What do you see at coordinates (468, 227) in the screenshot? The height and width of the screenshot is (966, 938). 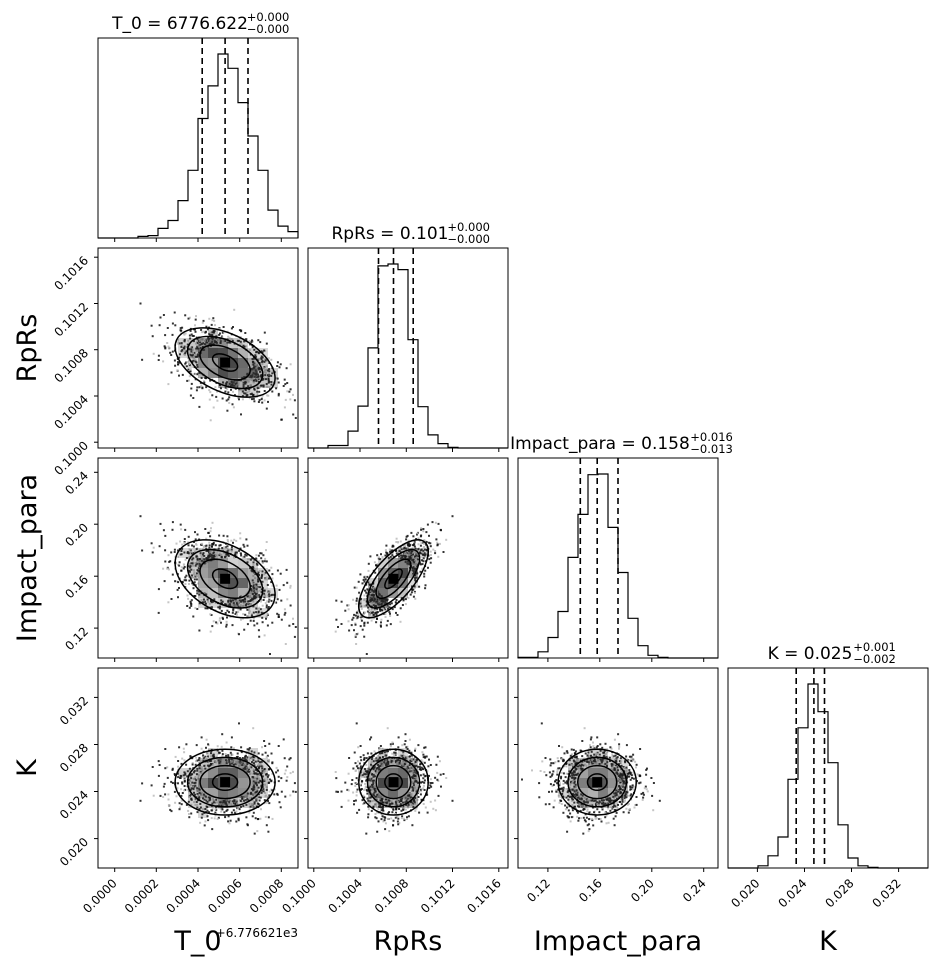 I see `title-err-plus: +0.000` at bounding box center [468, 227].